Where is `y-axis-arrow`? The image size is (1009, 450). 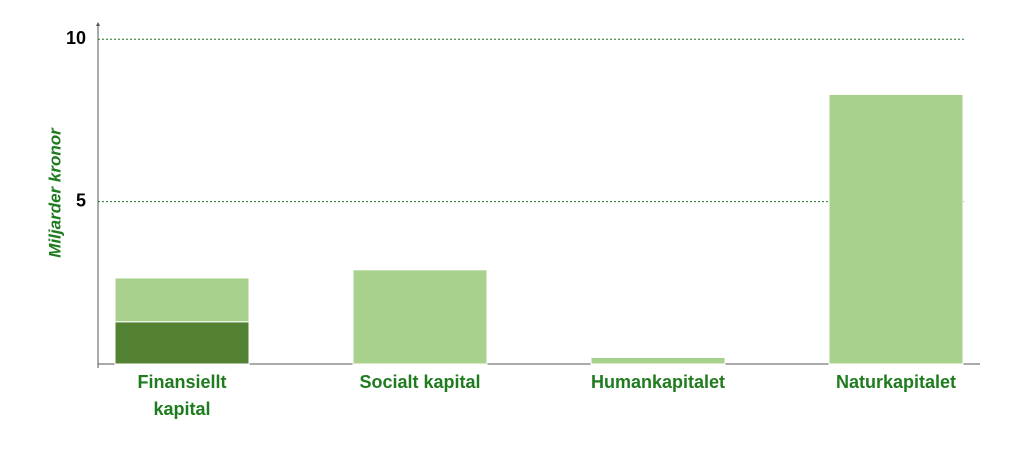 y-axis-arrow is located at coordinates (98, 24).